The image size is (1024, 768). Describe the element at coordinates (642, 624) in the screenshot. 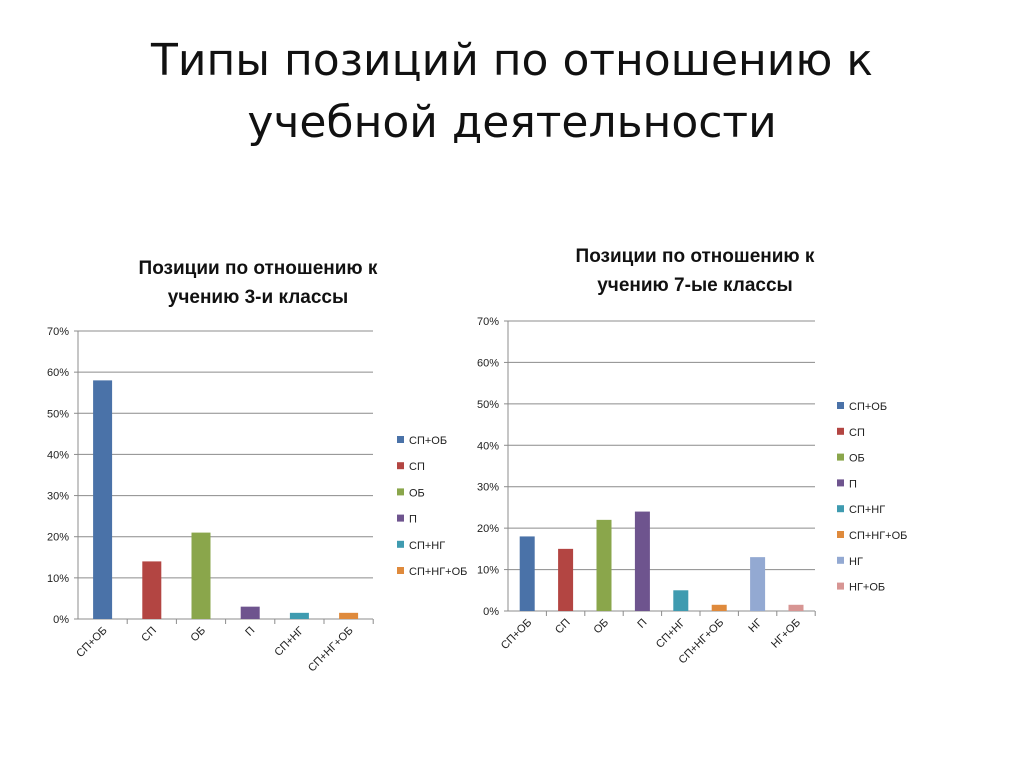

I see `chart-2-category-label: П` at that location.